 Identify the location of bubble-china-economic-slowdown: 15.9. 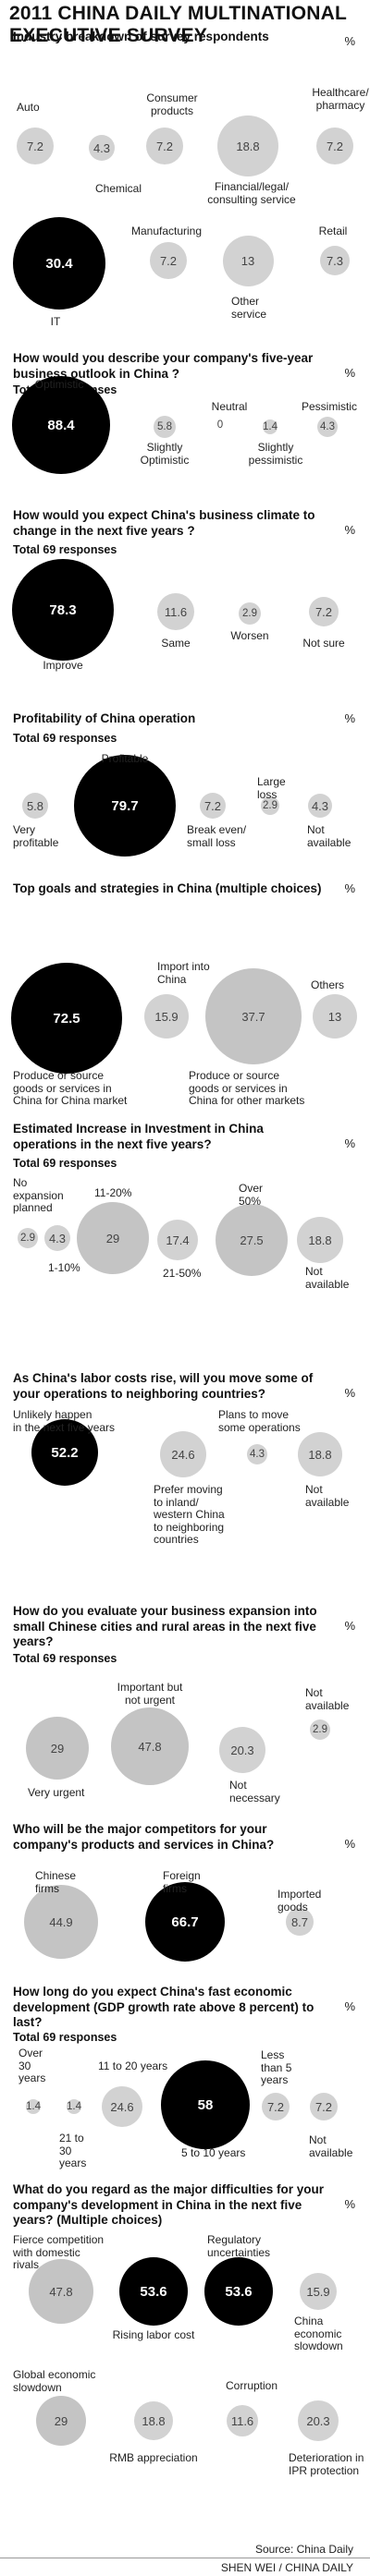
(318, 2291).